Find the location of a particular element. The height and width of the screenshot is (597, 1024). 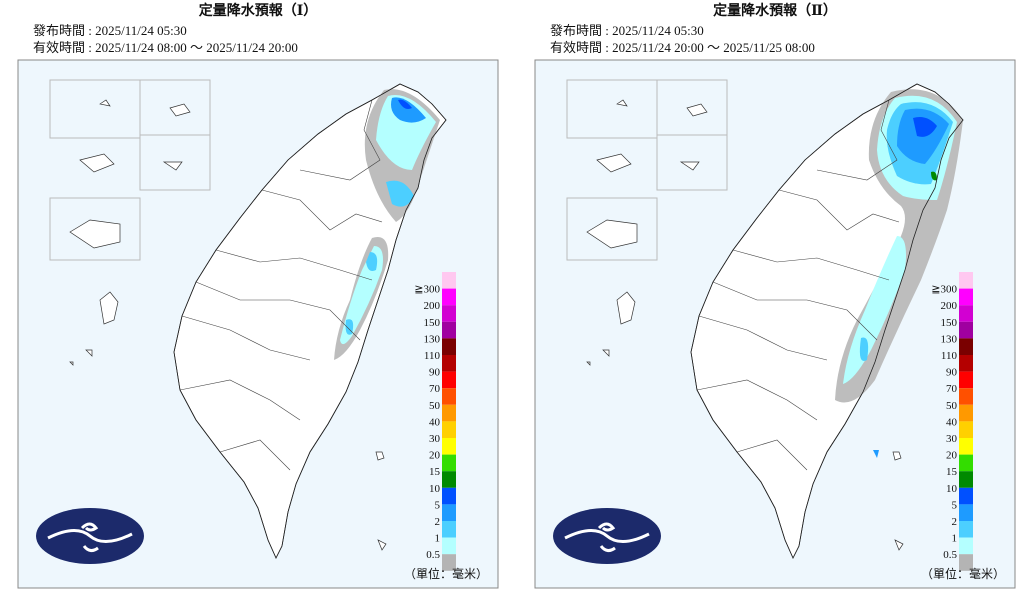

panel-title: 定量降水預報（Ⅰ） is located at coordinates (258, 10).